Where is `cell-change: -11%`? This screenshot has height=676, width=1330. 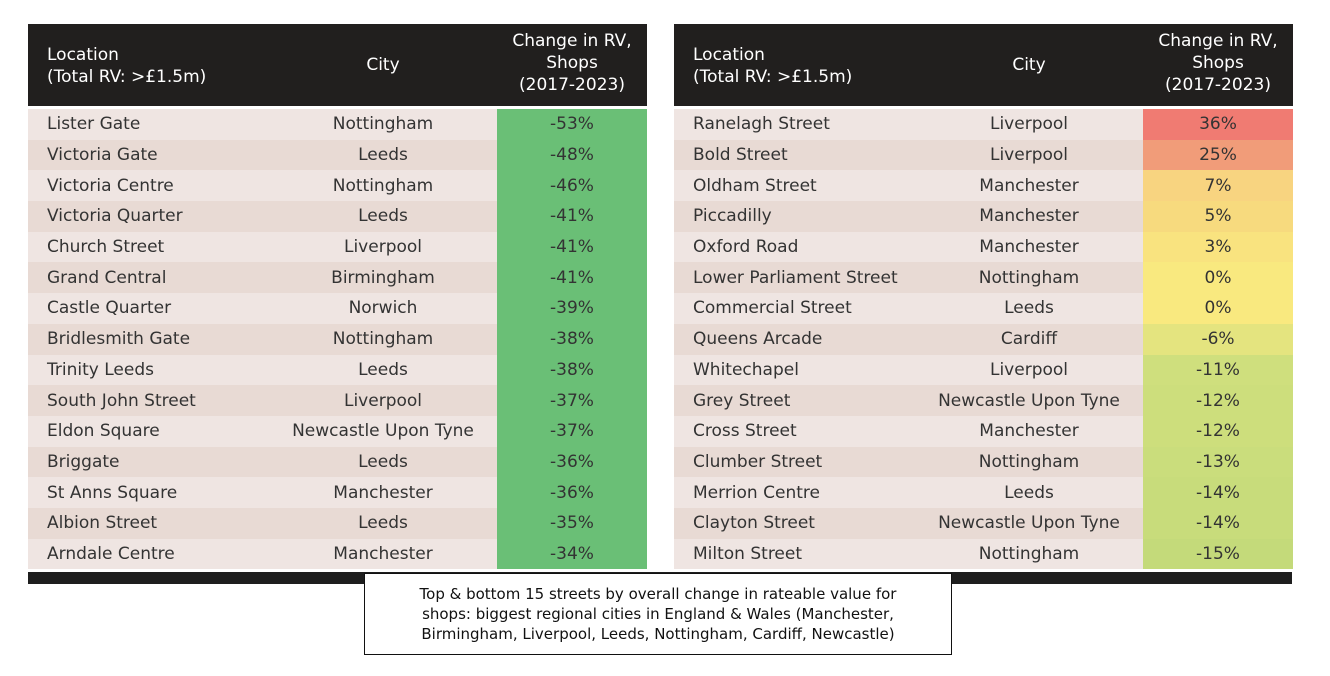
cell-change: -11% is located at coordinates (1218, 370).